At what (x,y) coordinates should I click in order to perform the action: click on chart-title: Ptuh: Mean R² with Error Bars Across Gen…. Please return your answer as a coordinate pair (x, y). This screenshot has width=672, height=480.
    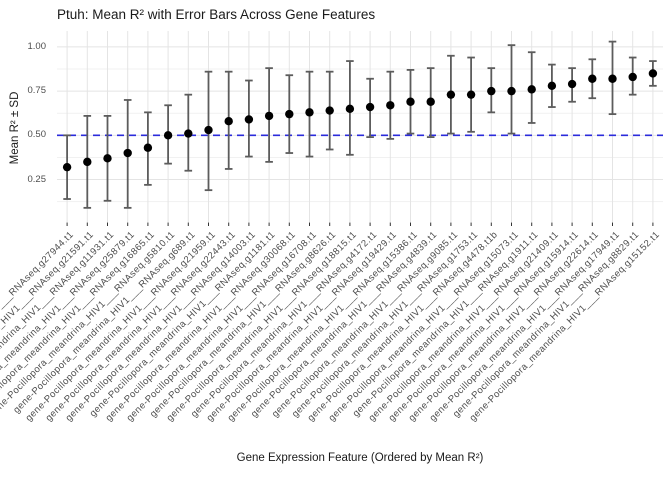
    Looking at the image, I should click on (216, 14).